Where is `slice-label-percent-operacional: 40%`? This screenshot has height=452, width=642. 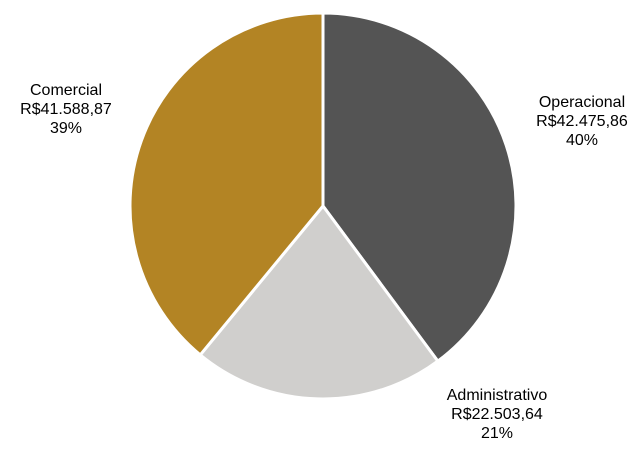
slice-label-percent-operacional: 40% is located at coordinates (582, 140).